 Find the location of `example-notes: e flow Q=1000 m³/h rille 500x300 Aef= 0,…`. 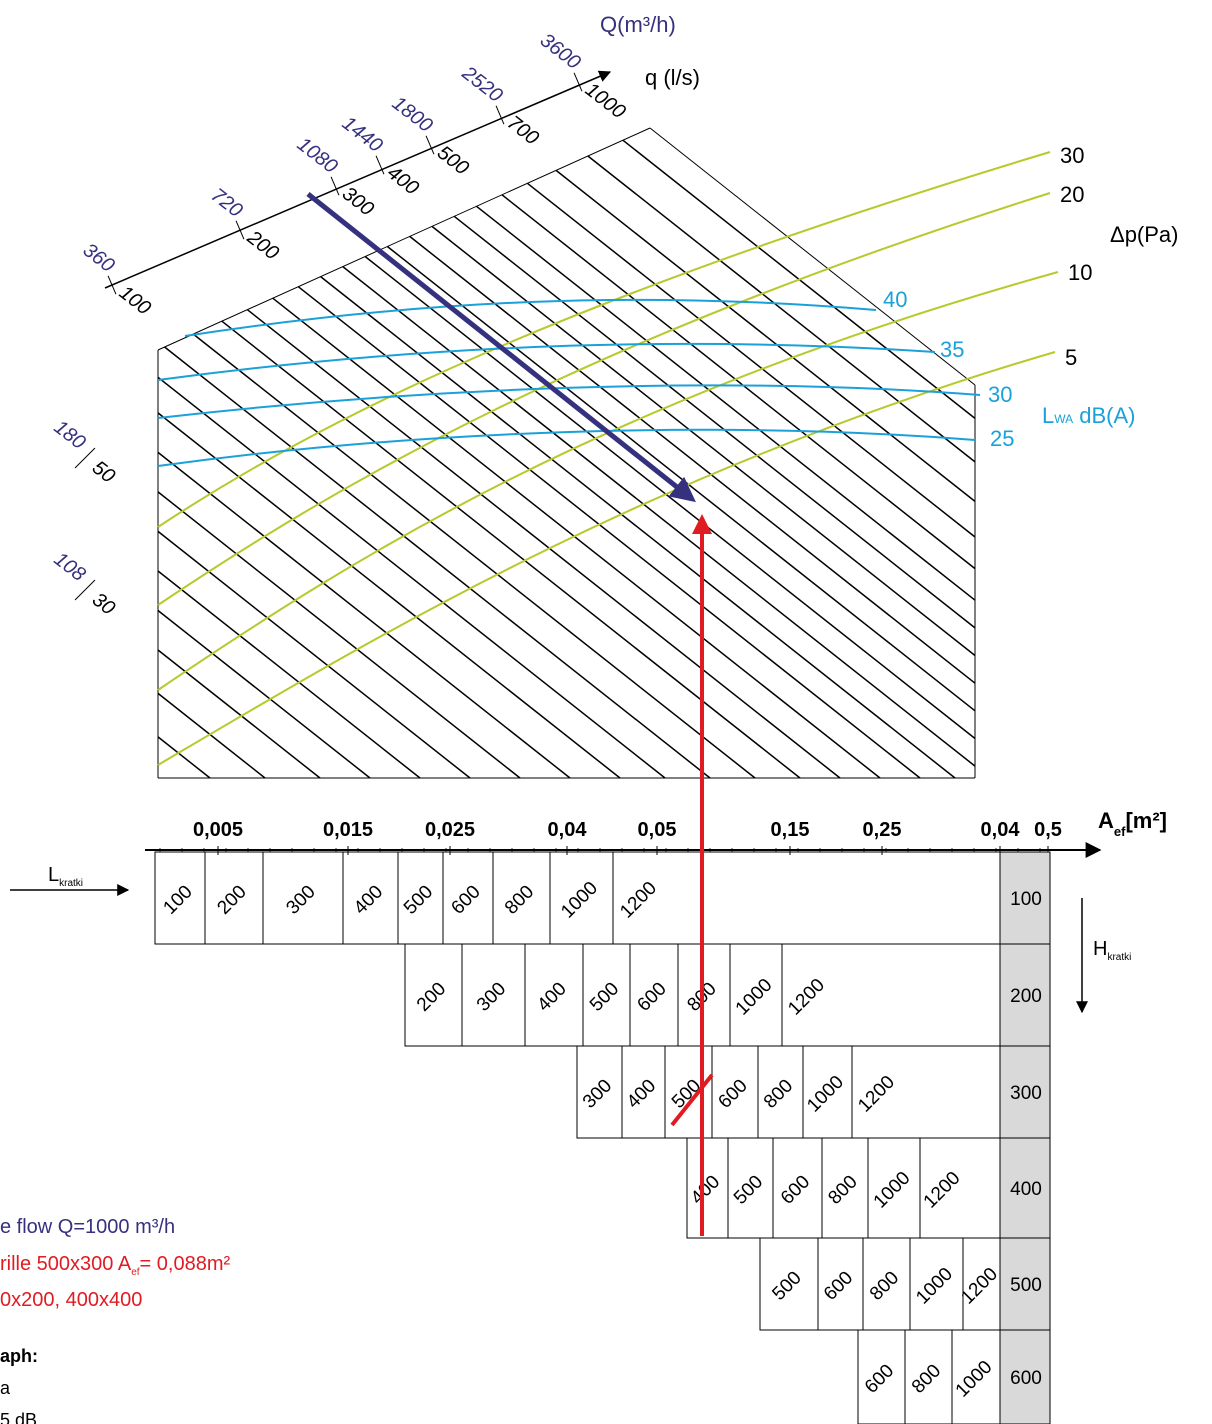

example-notes: e flow Q=1000 m³/h rille 500x300 Aef= 0,… is located at coordinates (115, 1320).